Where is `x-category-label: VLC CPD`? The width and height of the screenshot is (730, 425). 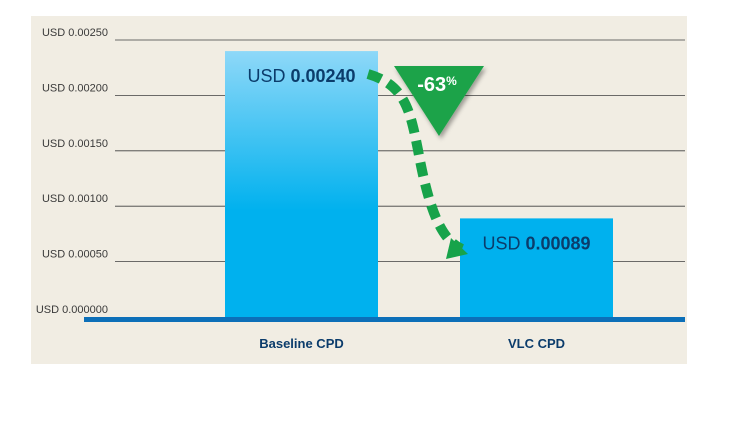 x-category-label: VLC CPD is located at coordinates (536, 343).